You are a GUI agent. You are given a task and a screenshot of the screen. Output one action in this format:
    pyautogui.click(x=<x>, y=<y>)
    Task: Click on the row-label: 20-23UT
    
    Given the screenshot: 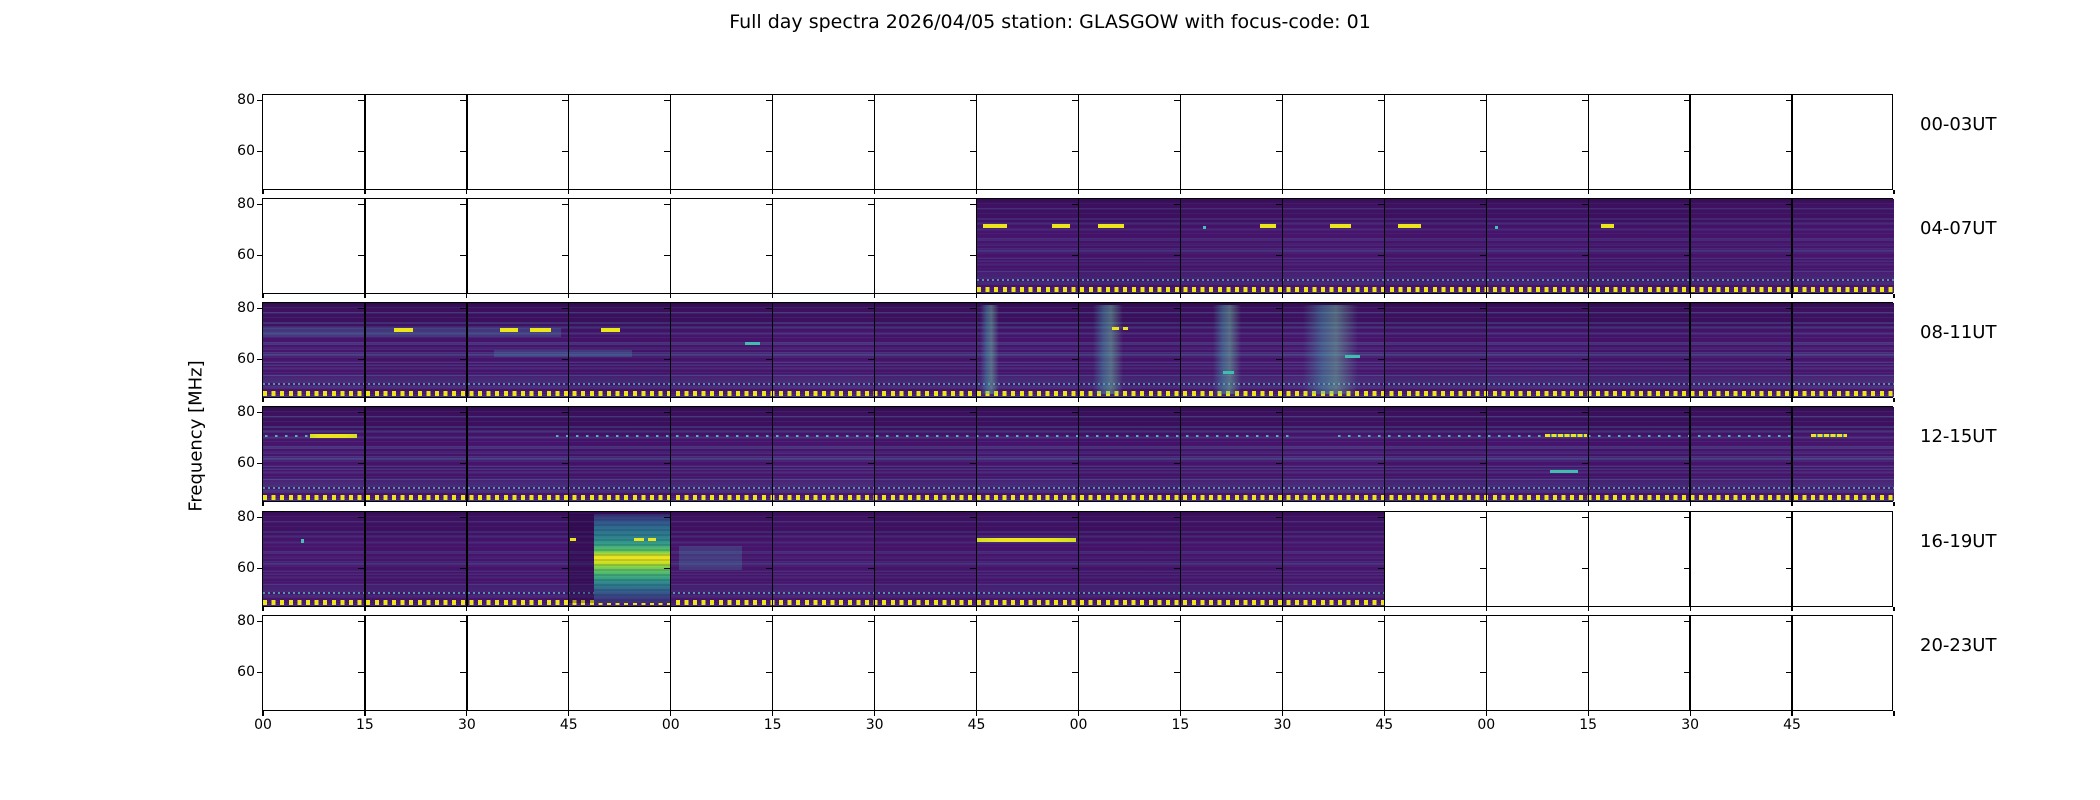 What is the action you would take?
    pyautogui.click(x=1958, y=645)
    